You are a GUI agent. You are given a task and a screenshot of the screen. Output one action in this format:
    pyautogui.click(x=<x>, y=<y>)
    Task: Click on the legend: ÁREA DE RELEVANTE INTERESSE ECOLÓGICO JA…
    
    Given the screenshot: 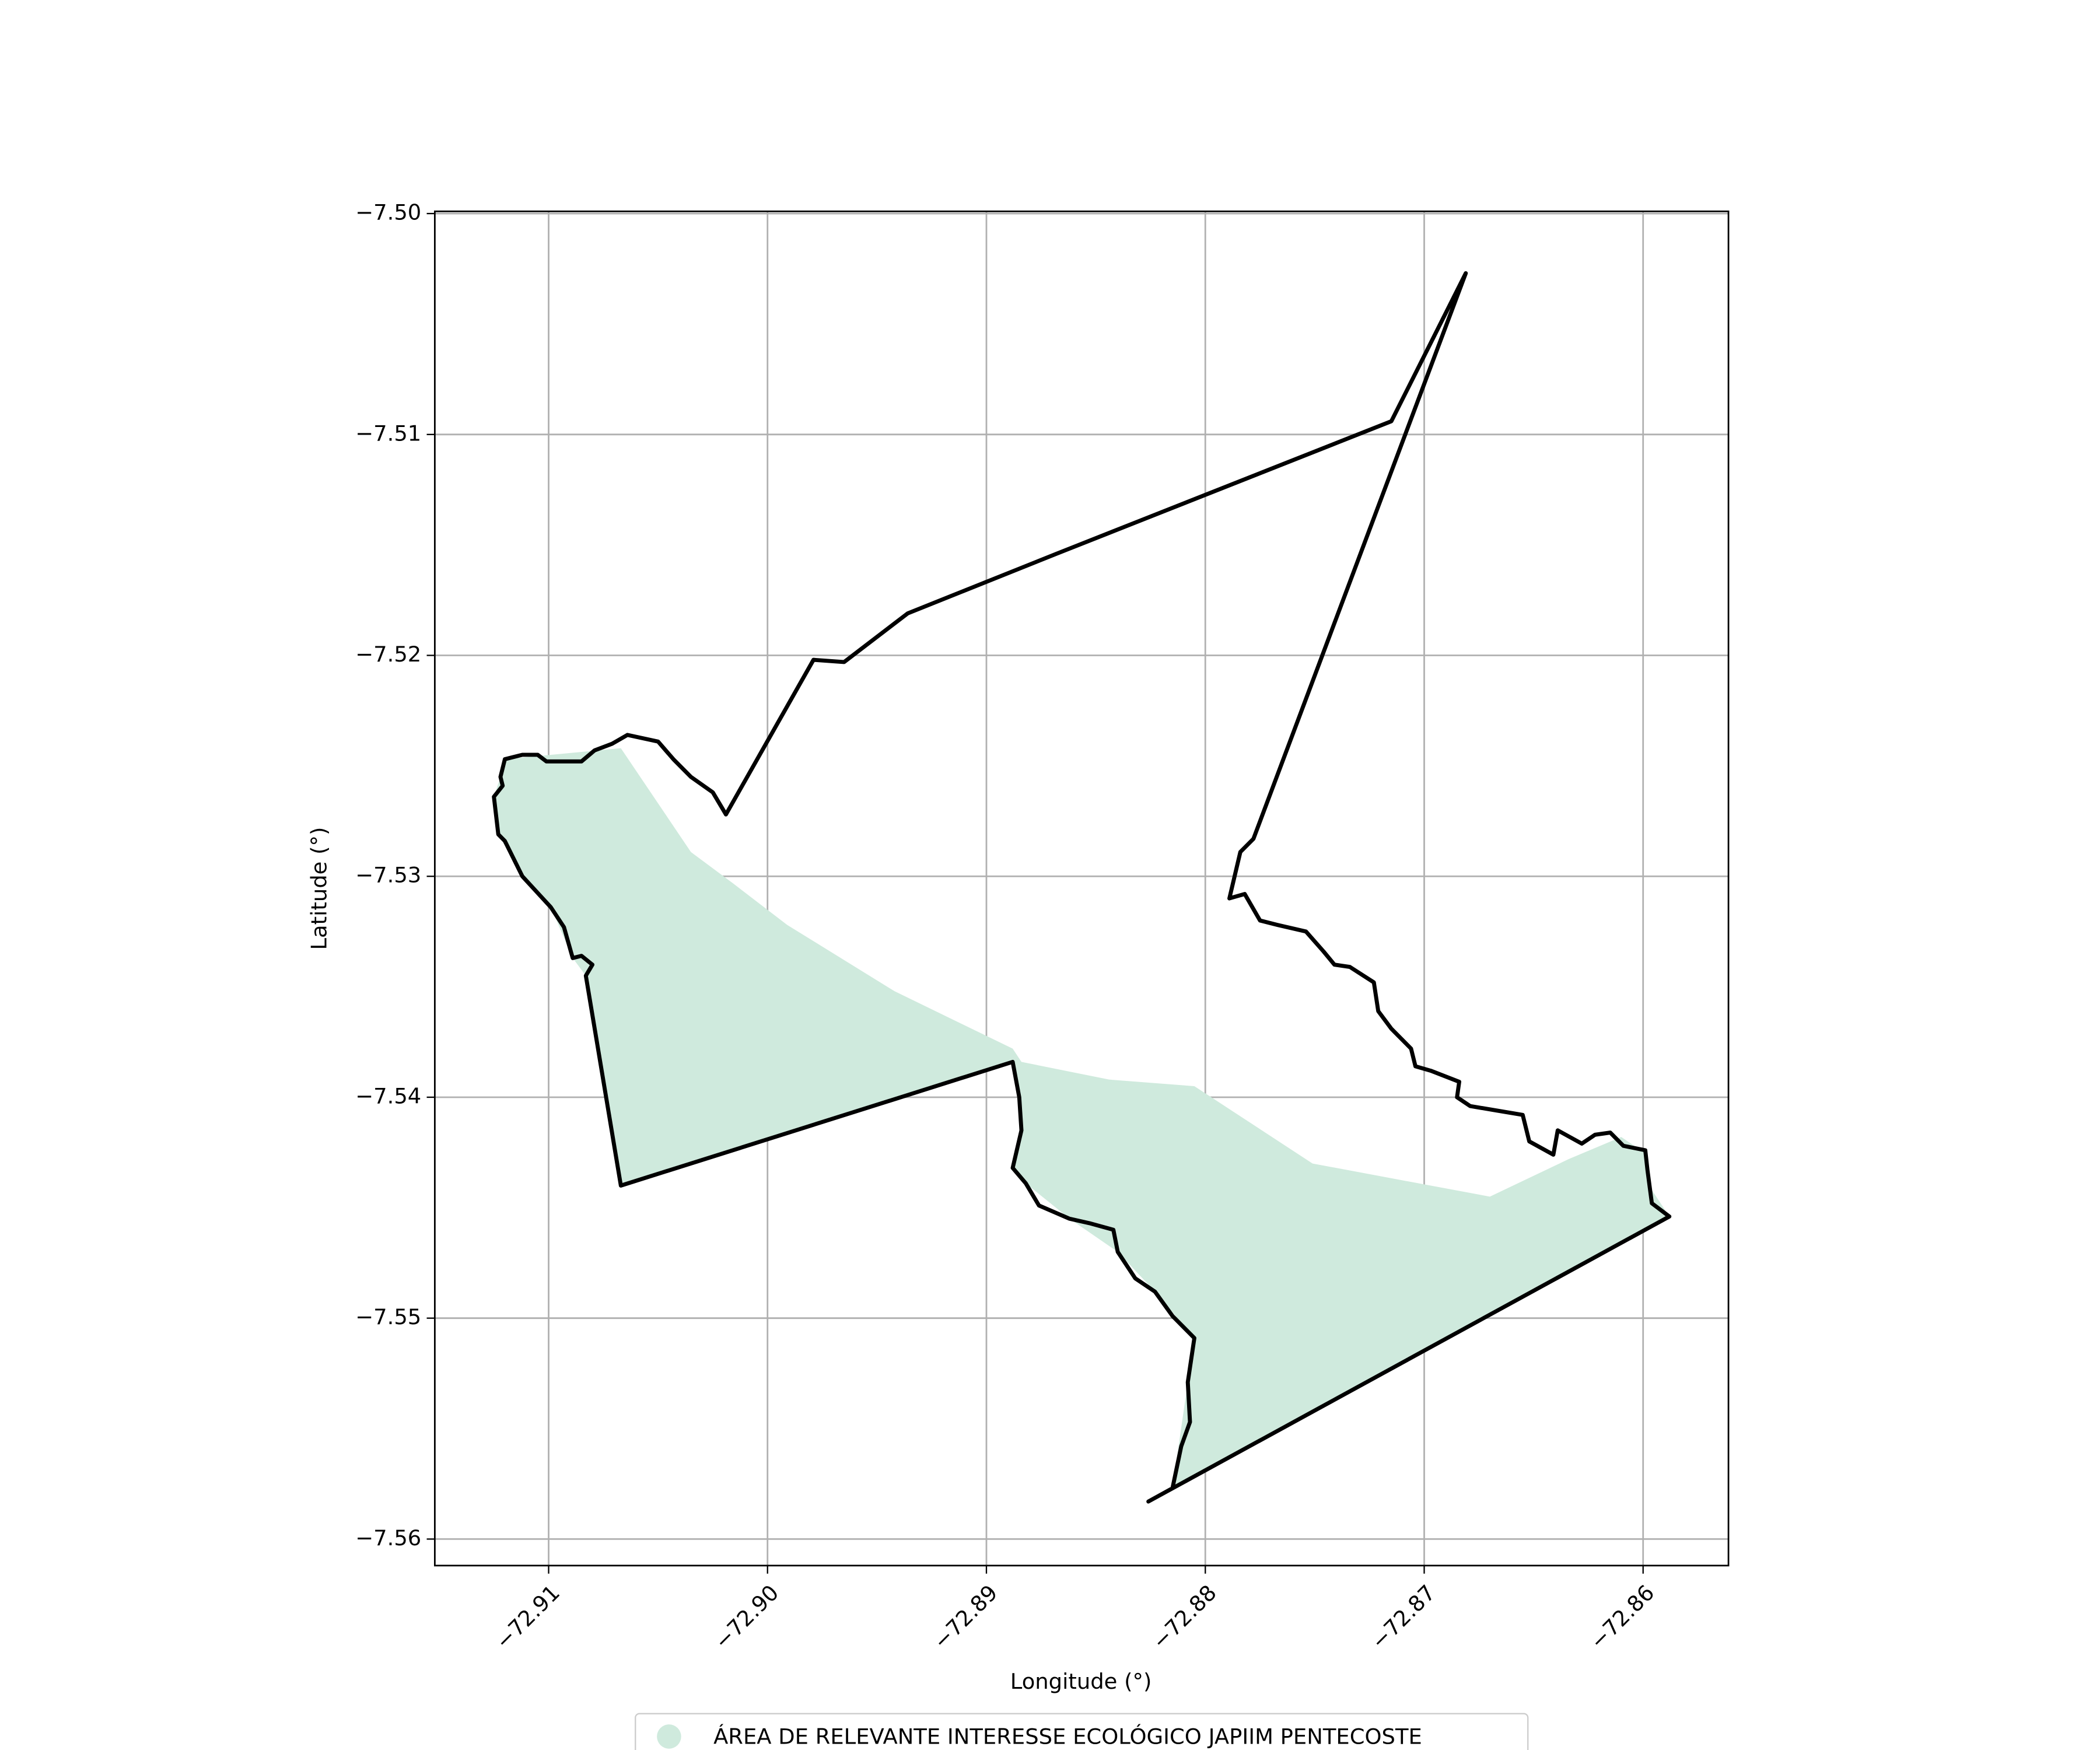 What is the action you would take?
    pyautogui.click(x=1082, y=1731)
    